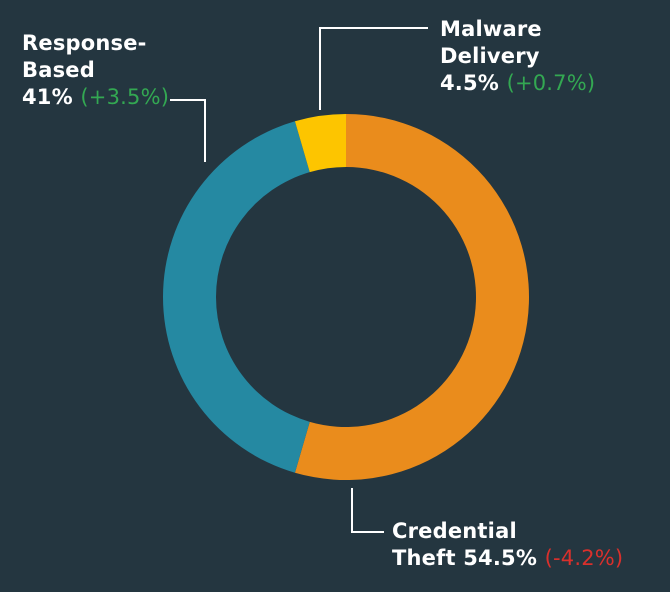 This screenshot has width=670, height=592. Describe the element at coordinates (47, 97) in the screenshot. I see `slice-value: 41%` at that location.